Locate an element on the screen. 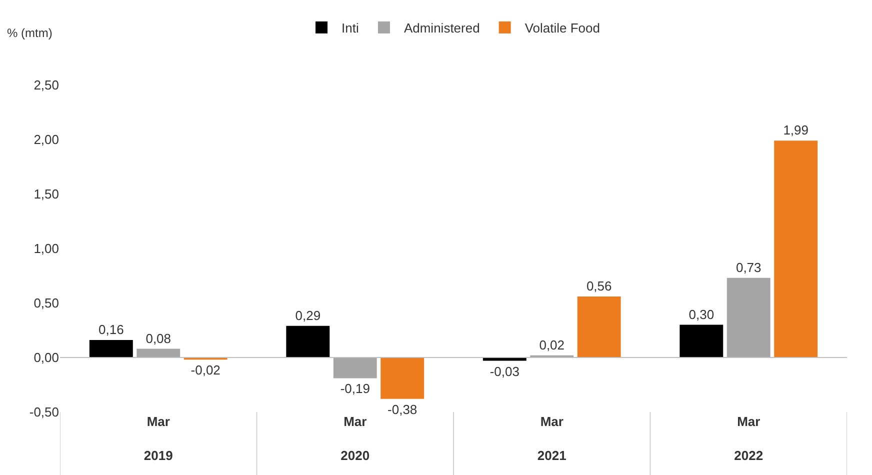 Image resolution: width=872 pixels, height=475 pixels. y-tick-label: 2,50 is located at coordinates (46, 85).